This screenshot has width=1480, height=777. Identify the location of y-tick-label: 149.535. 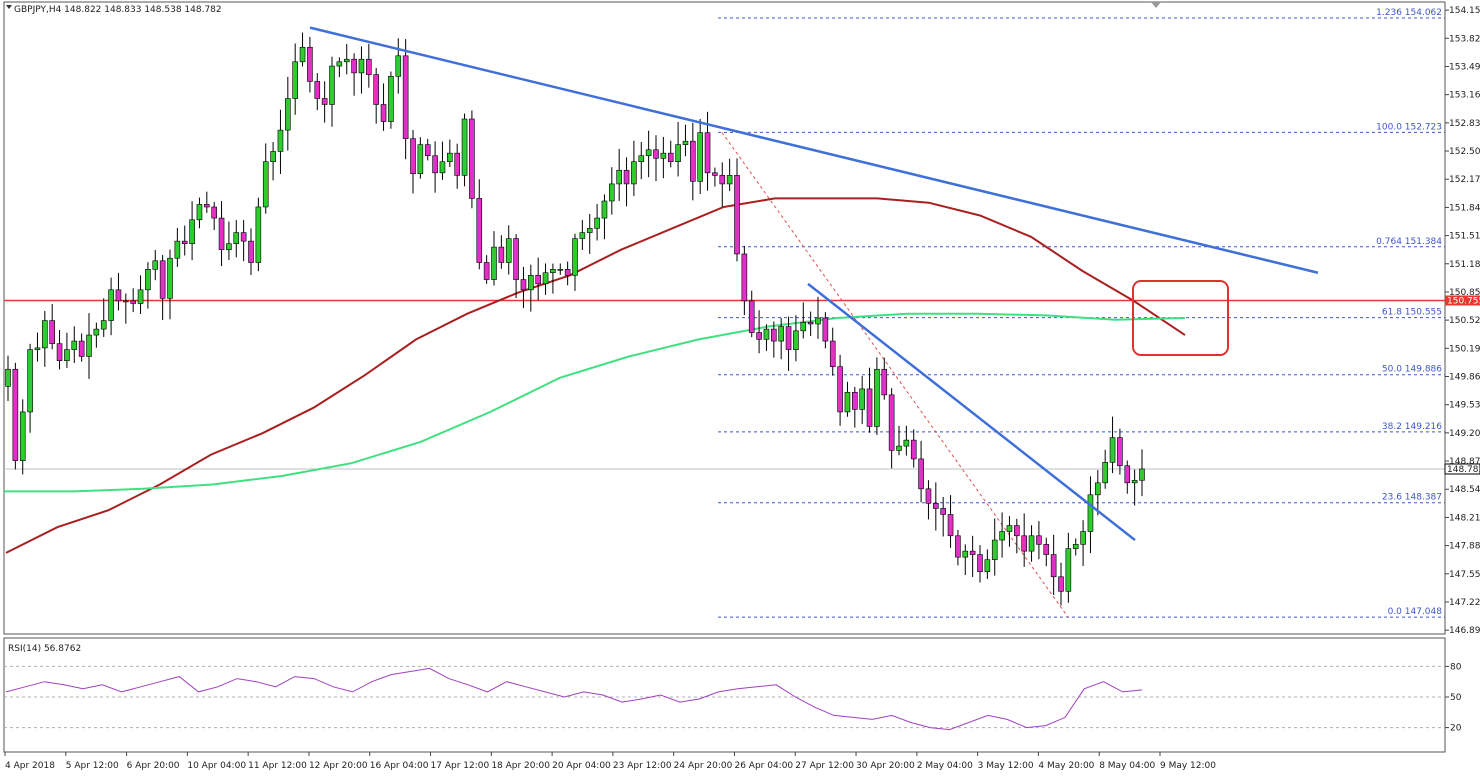
(1464, 406).